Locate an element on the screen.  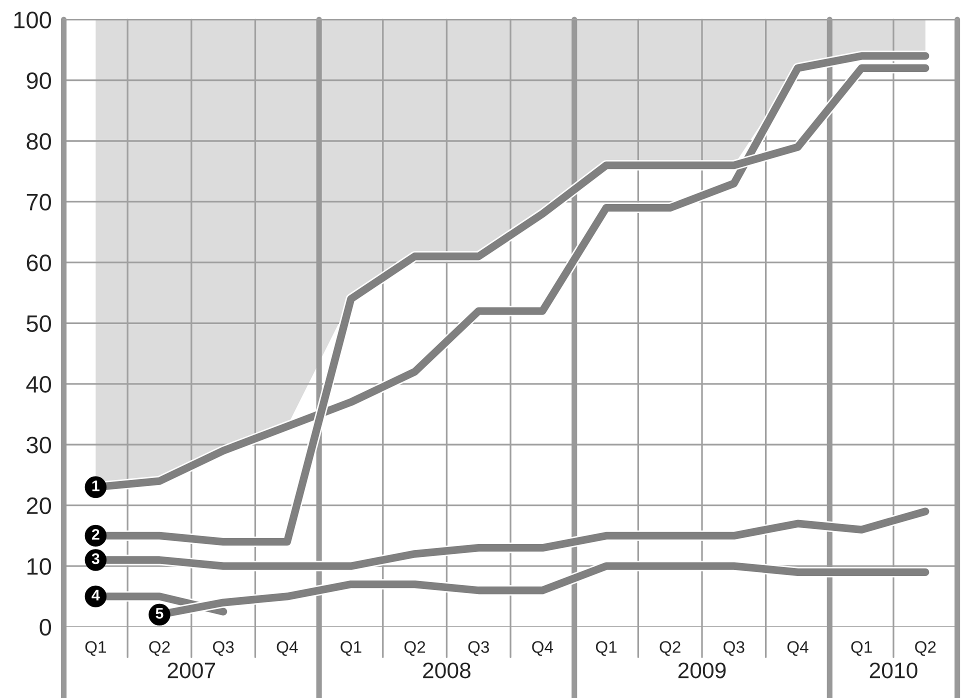
series-label: 3 is located at coordinates (96, 558).